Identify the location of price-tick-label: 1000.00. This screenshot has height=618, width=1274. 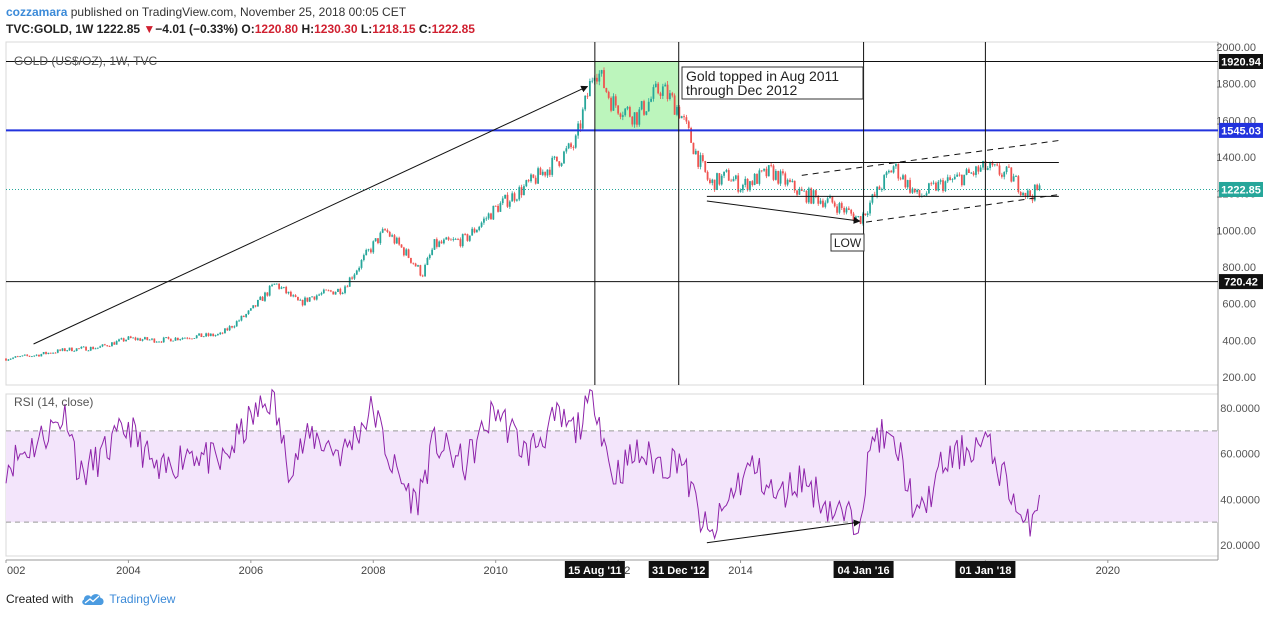
(1236, 231).